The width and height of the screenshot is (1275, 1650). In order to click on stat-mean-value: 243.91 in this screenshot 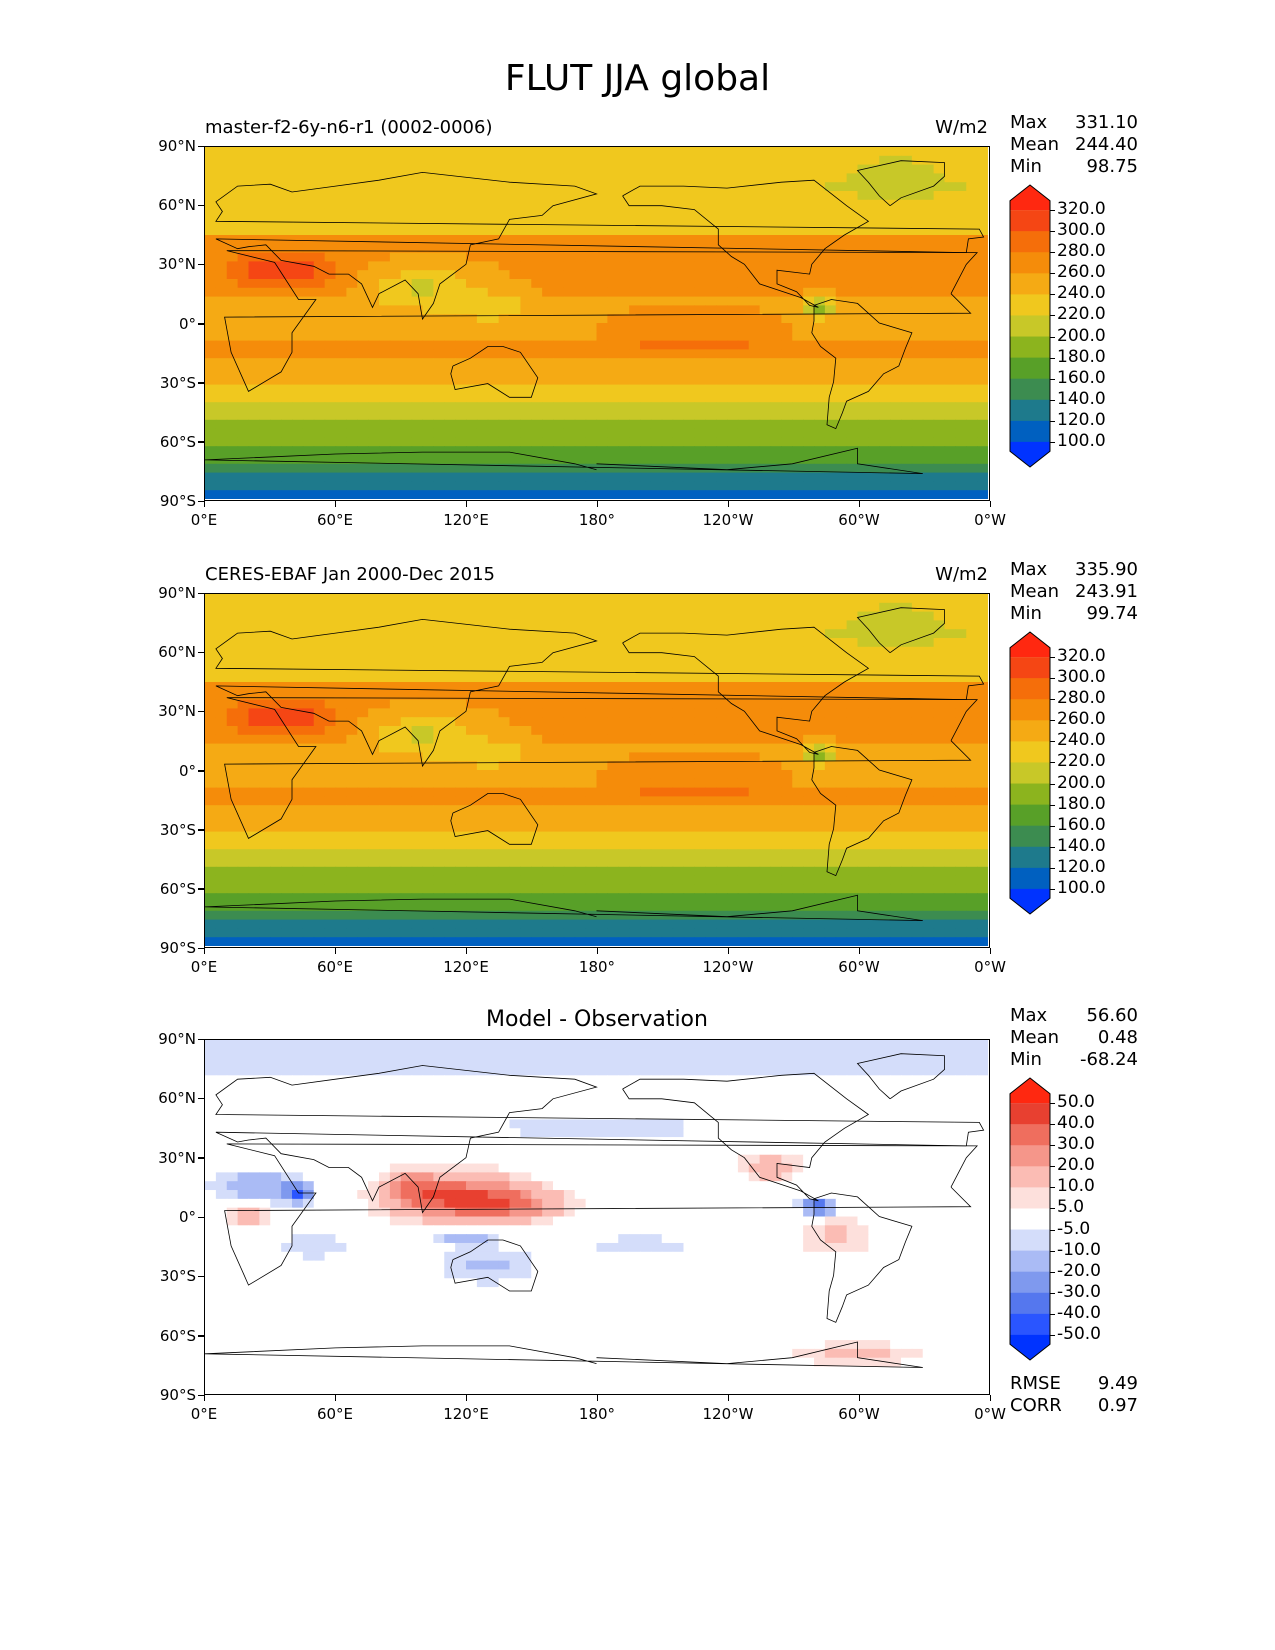, I will do `click(1106, 591)`.